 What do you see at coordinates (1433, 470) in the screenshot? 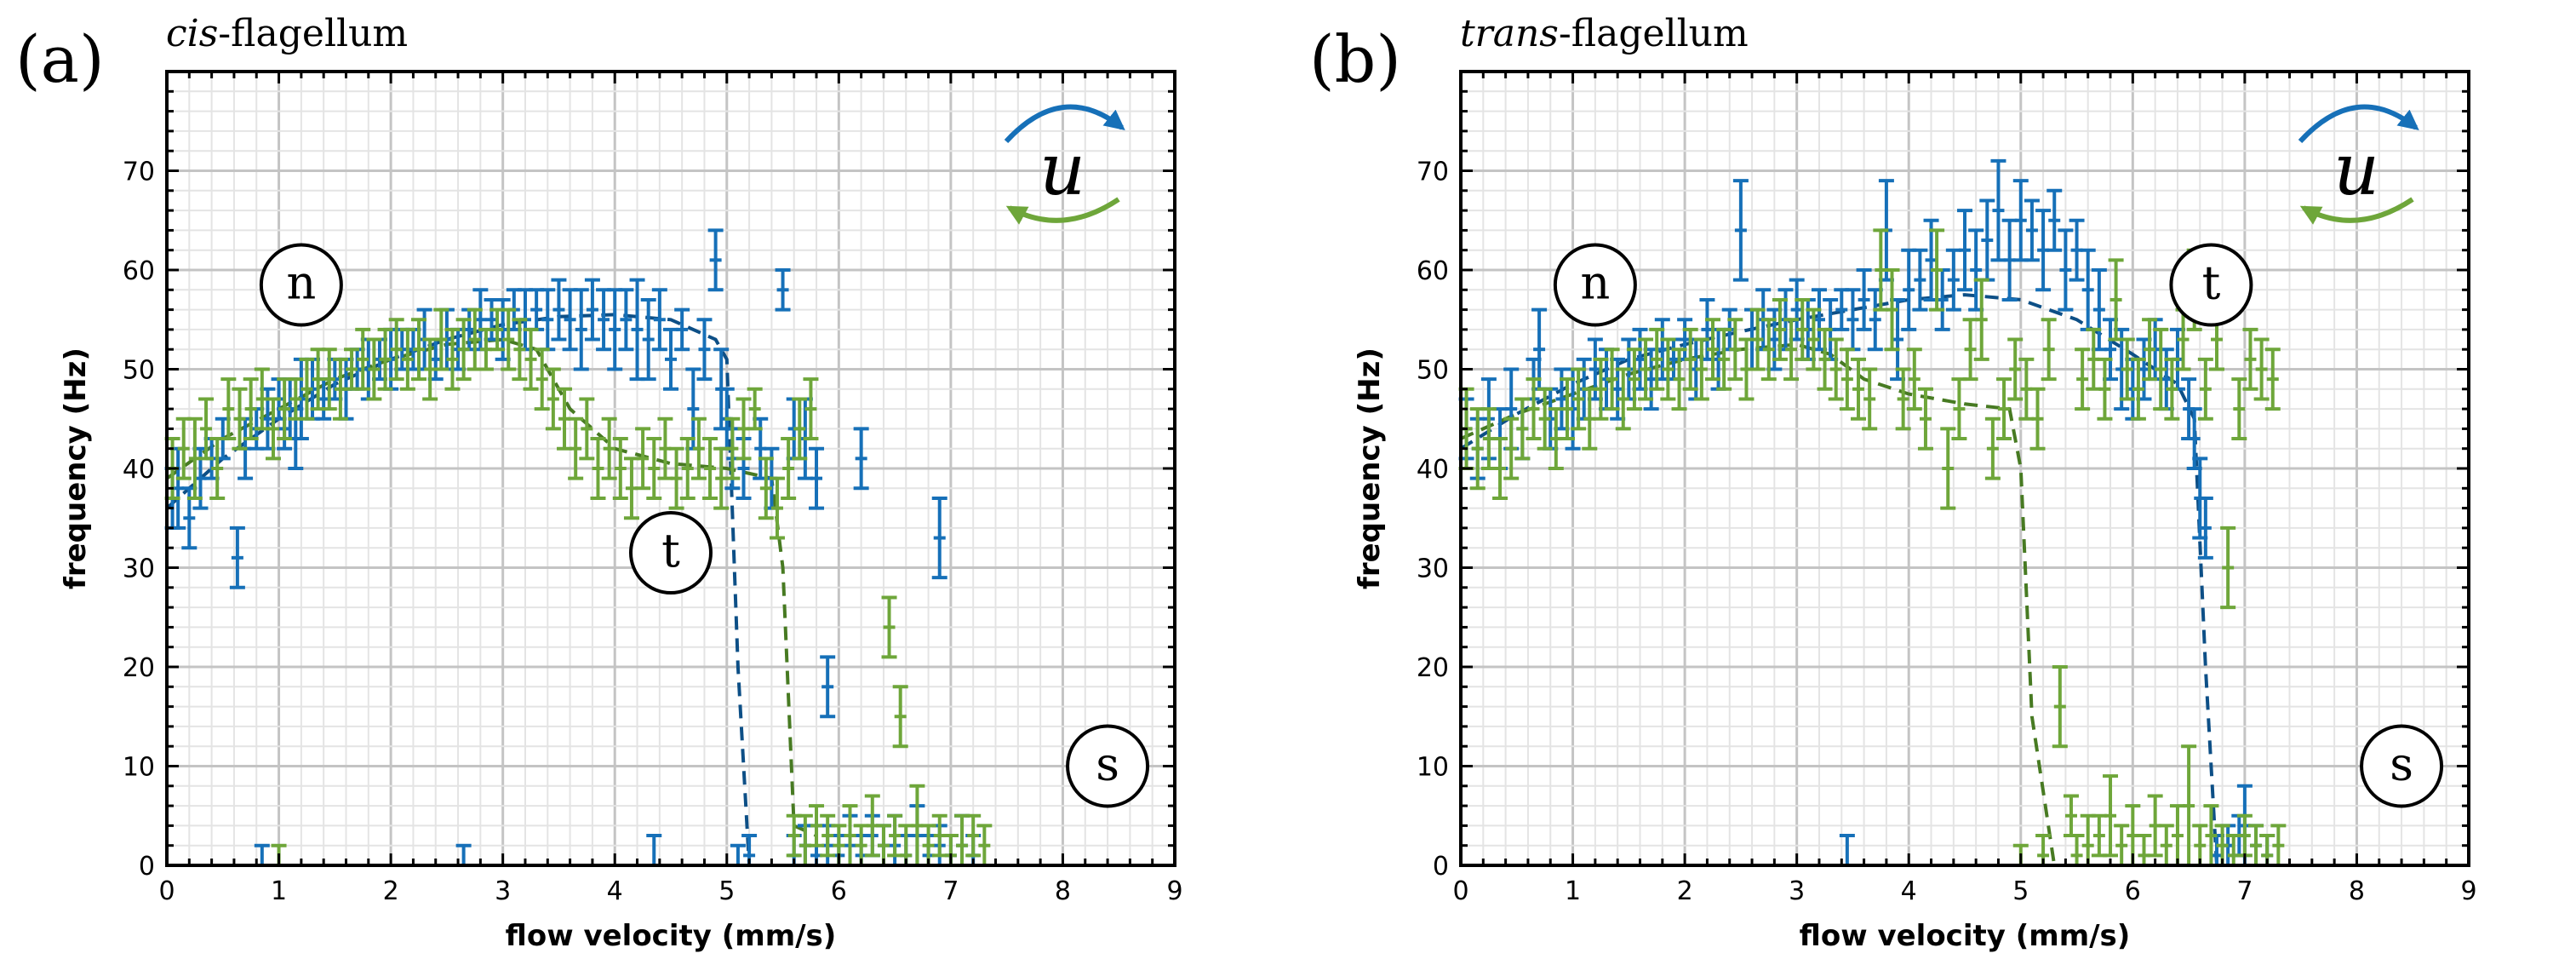
I see `y-tick-label: 40` at bounding box center [1433, 470].